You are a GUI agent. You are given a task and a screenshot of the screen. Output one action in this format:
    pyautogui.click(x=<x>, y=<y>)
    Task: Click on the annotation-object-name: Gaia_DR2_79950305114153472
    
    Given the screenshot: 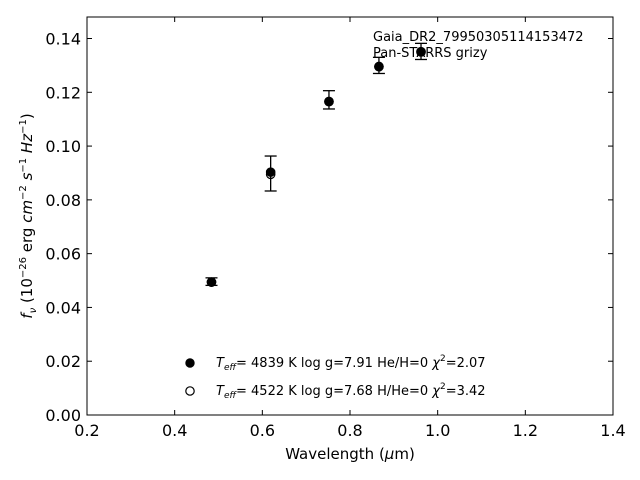 What is the action you would take?
    pyautogui.click(x=478, y=37)
    